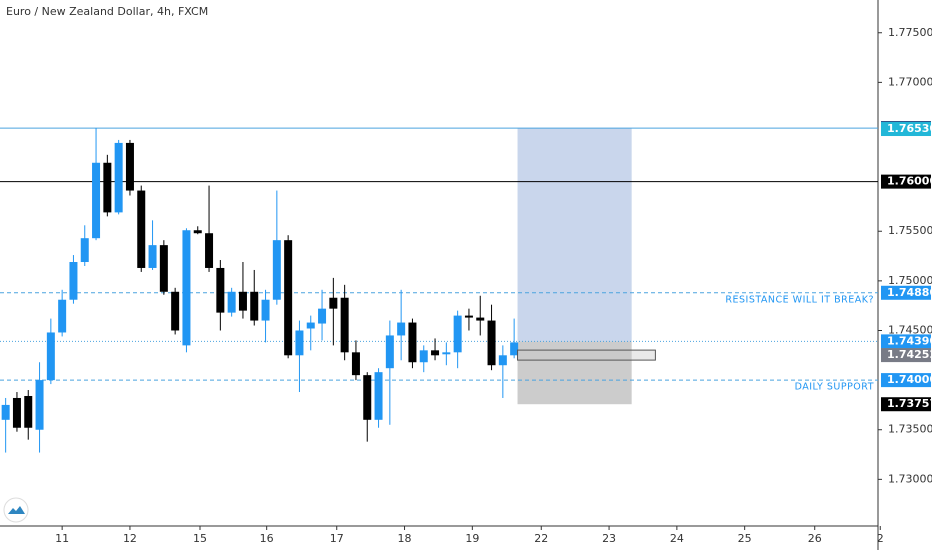 The height and width of the screenshot is (550, 932). I want to click on logo, so click(16, 510).